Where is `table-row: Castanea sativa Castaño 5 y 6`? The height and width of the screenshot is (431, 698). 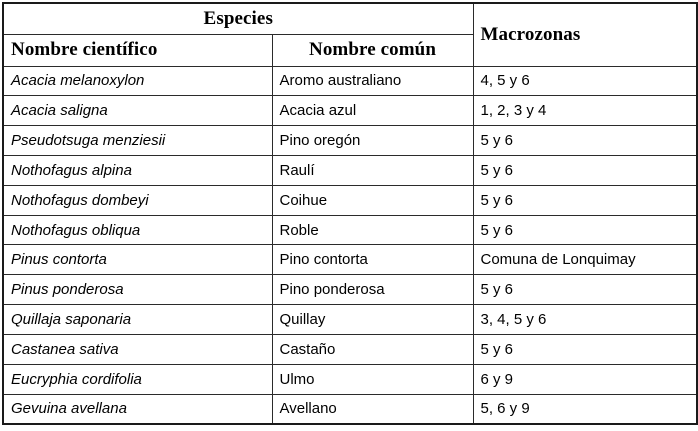
table-row: Castanea sativa Castaño 5 y 6 is located at coordinates (350, 349).